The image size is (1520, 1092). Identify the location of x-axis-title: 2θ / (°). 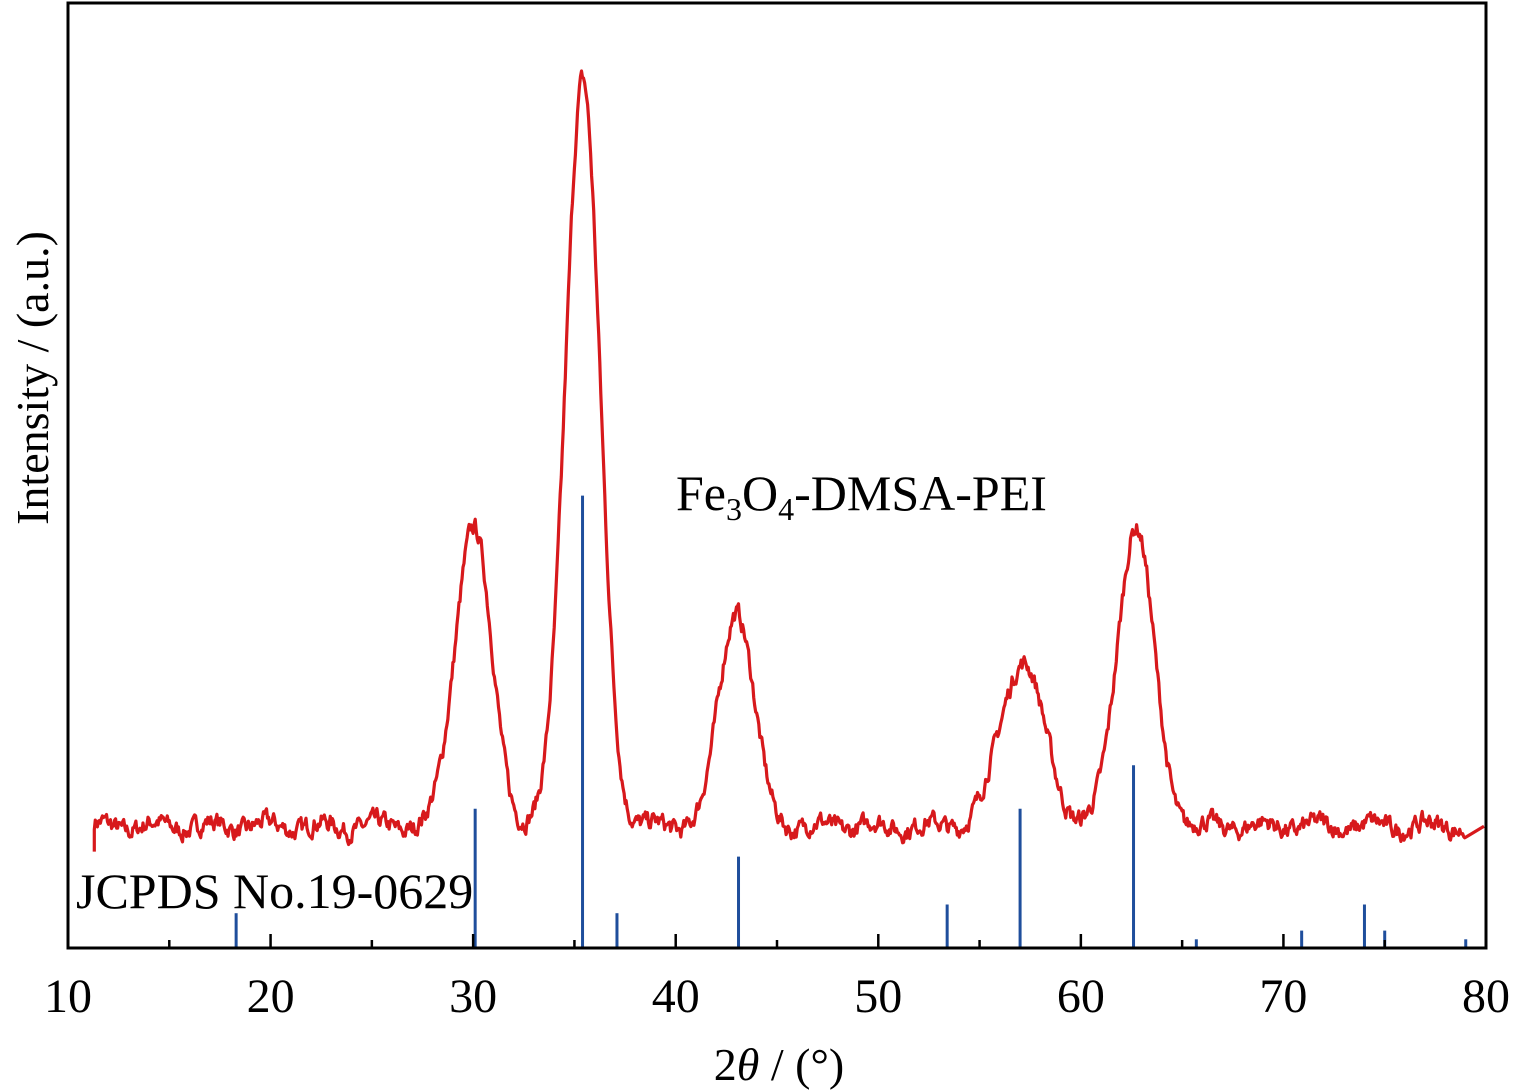
(779, 1064).